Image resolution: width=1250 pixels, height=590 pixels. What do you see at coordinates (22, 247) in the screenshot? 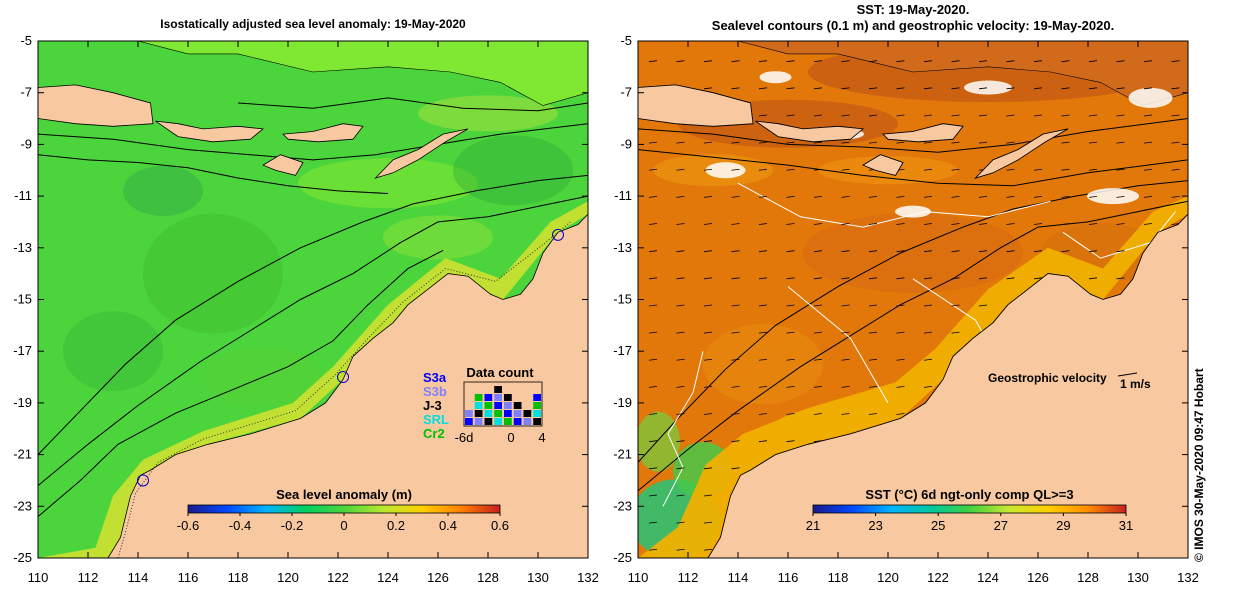
I see `y-tick-label: -13` at bounding box center [22, 247].